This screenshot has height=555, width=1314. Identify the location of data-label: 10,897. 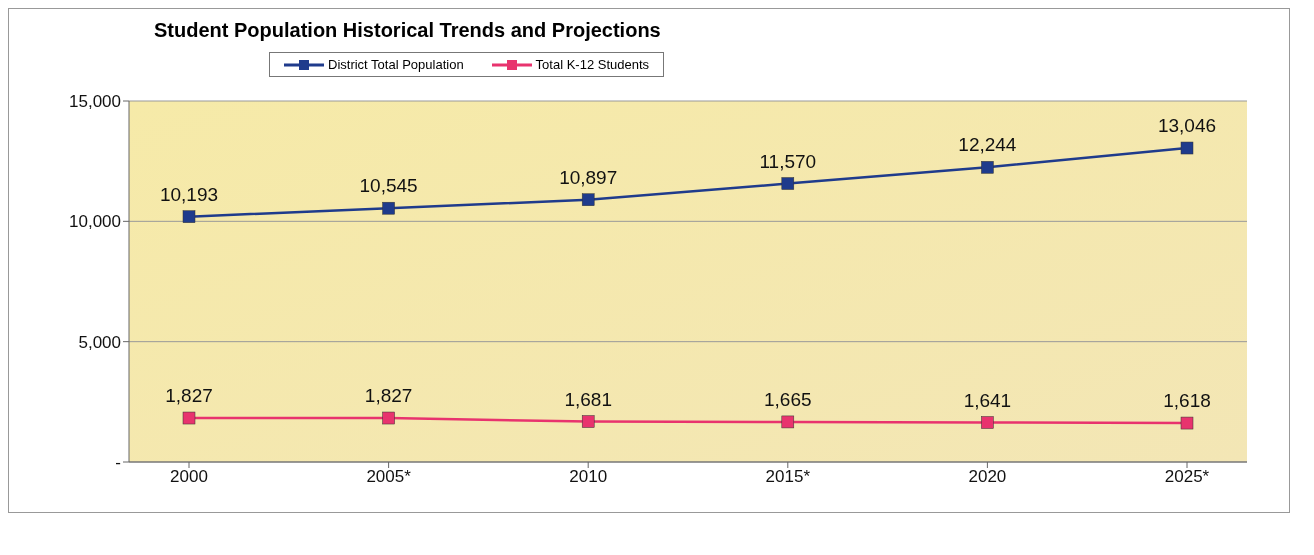
(588, 177).